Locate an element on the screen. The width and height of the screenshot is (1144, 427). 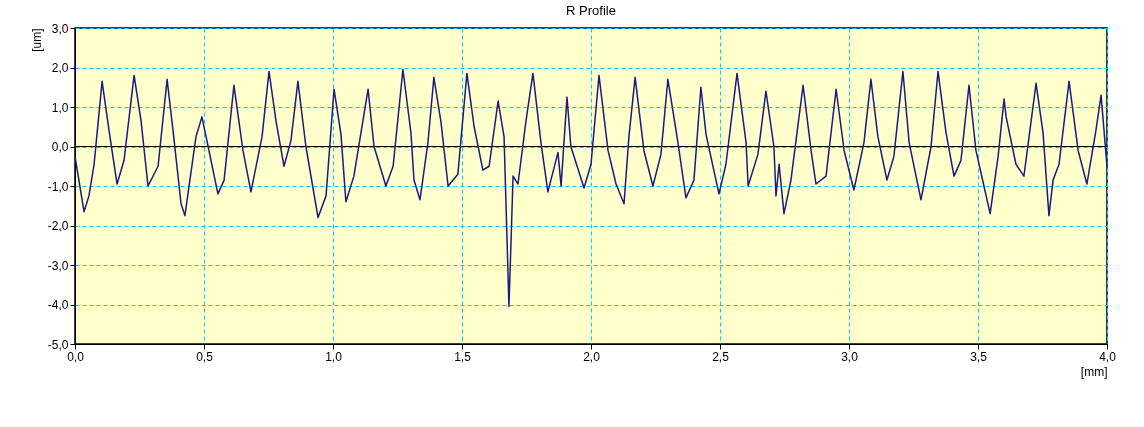
x-tick-label: 2,5 is located at coordinates (721, 356).